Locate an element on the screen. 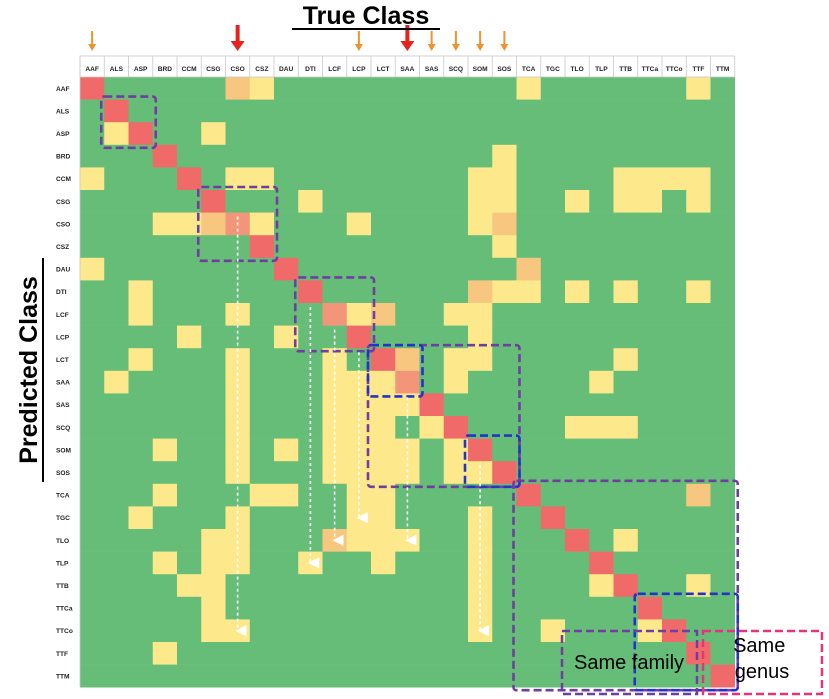  cell-csg-lcf is located at coordinates (335, 201).